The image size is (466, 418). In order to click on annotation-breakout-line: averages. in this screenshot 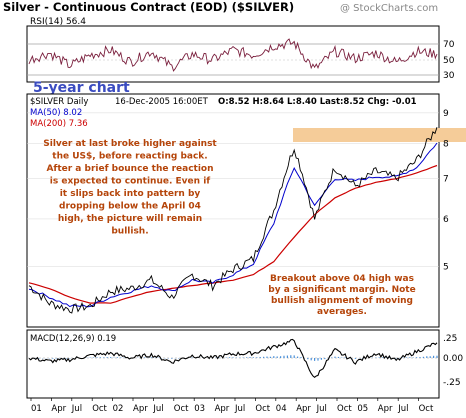, I will do `click(342, 312)`.